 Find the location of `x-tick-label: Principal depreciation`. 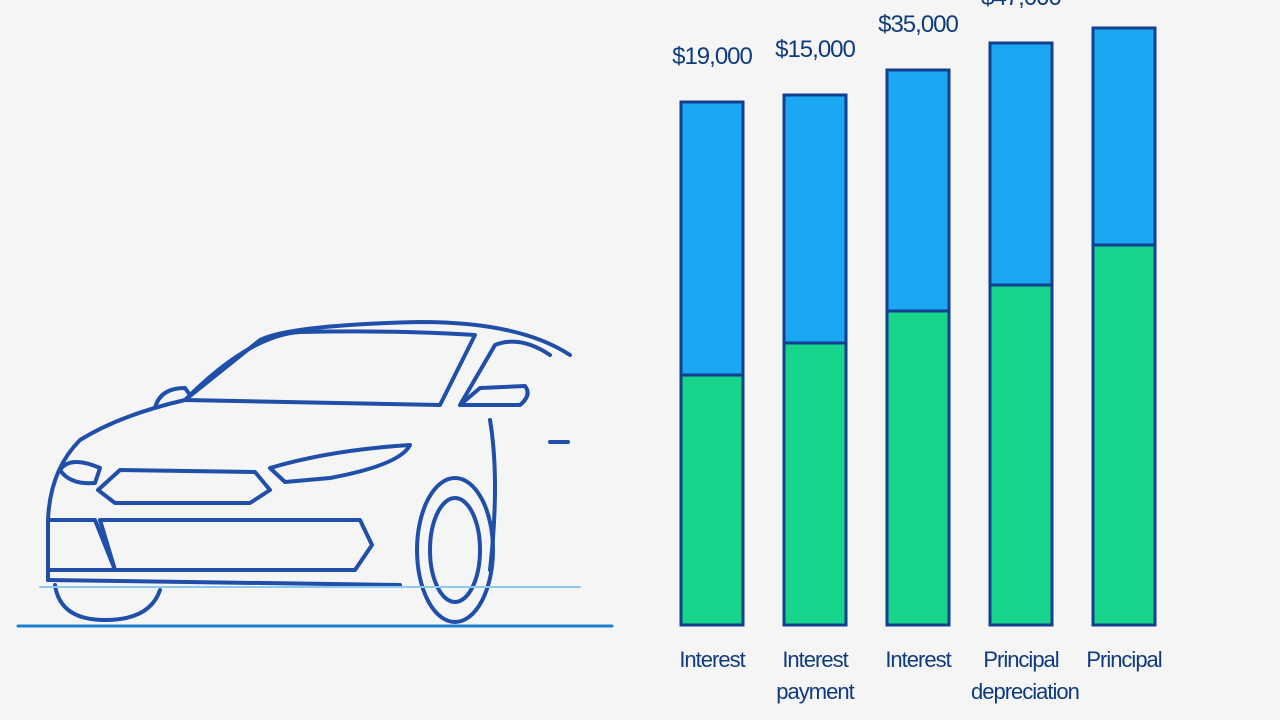

x-tick-label: Principal depreciation is located at coordinates (1025, 675).